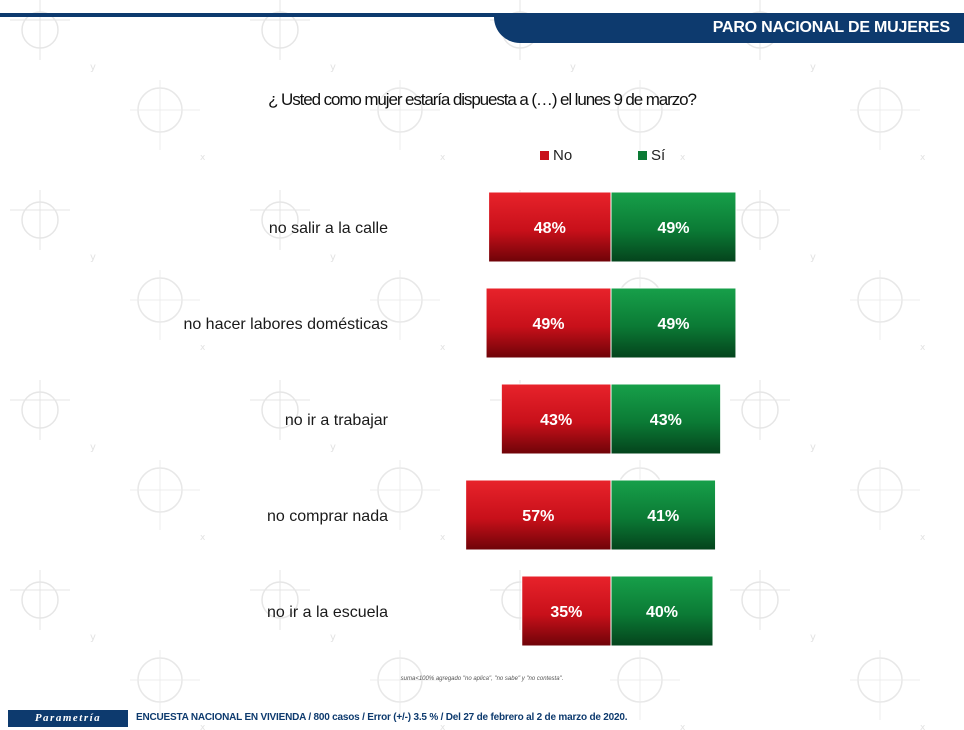  I want to click on bar-value-label: 40%, so click(662, 612).